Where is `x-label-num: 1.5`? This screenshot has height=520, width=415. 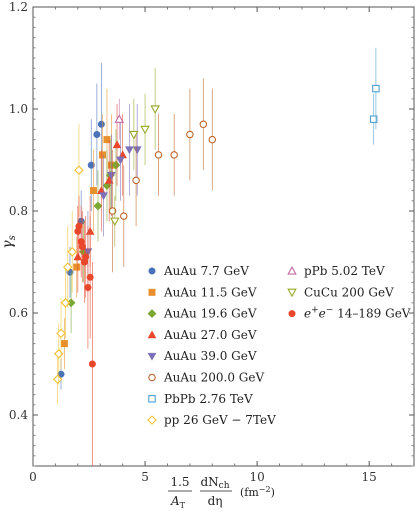
x-label-num: 1.5 is located at coordinates (179, 482).